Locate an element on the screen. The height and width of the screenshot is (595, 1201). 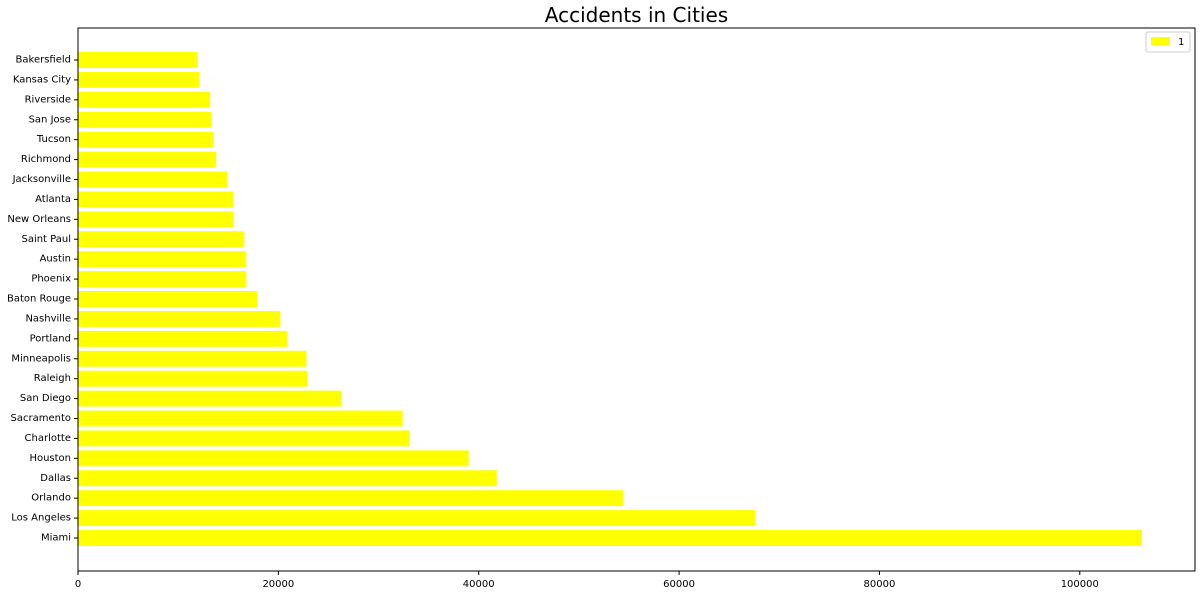
bar-bakersfield is located at coordinates (138, 60).